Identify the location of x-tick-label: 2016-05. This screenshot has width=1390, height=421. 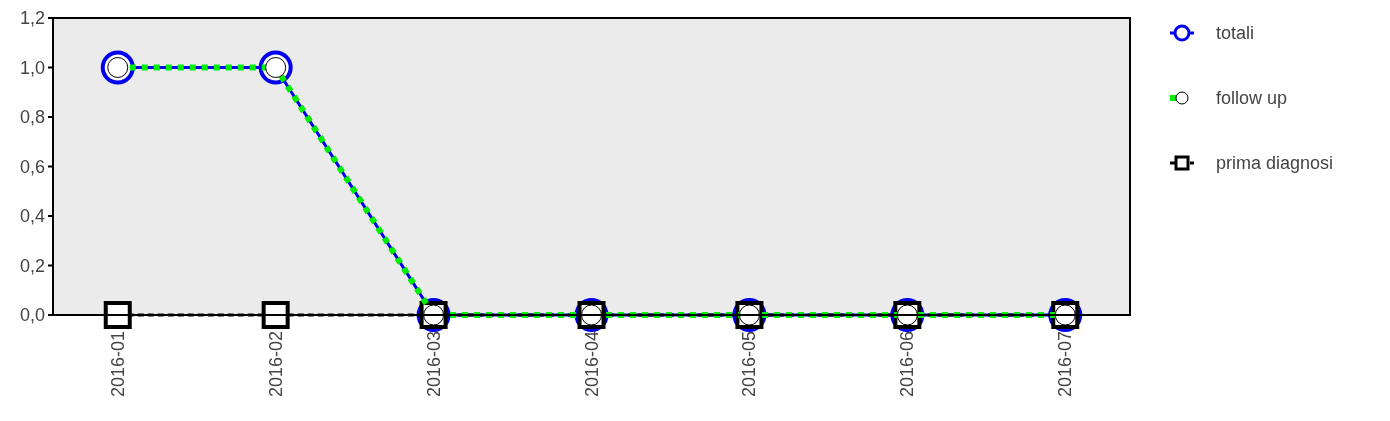
(749, 364).